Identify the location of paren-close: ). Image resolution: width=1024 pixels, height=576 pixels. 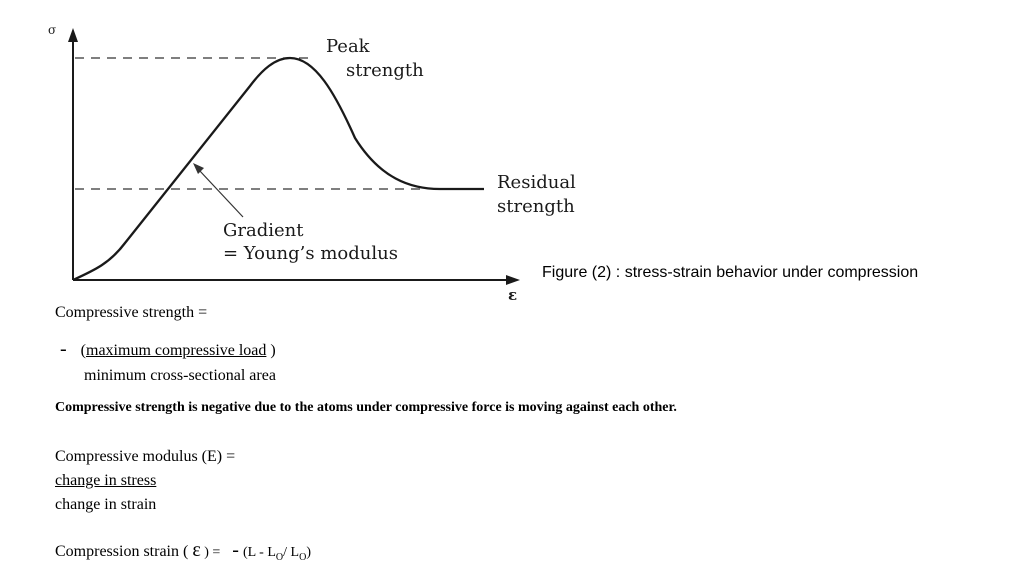
(271, 350).